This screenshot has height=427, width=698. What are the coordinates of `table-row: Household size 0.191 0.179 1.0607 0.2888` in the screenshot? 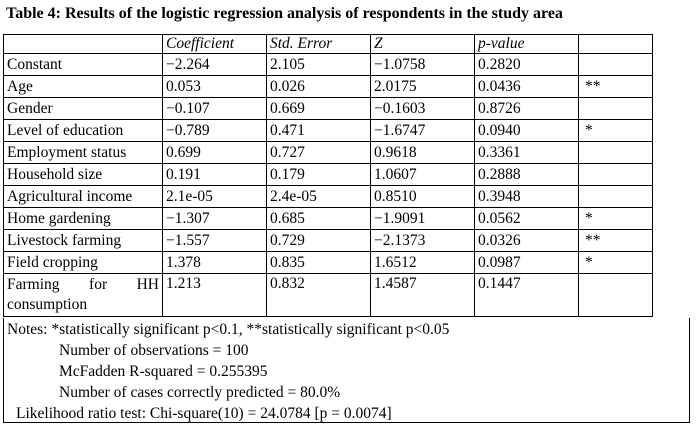 It's located at (328, 174).